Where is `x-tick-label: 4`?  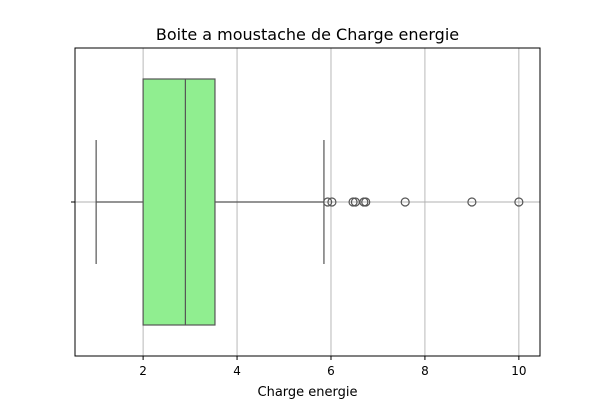 x-tick-label: 4 is located at coordinates (237, 371).